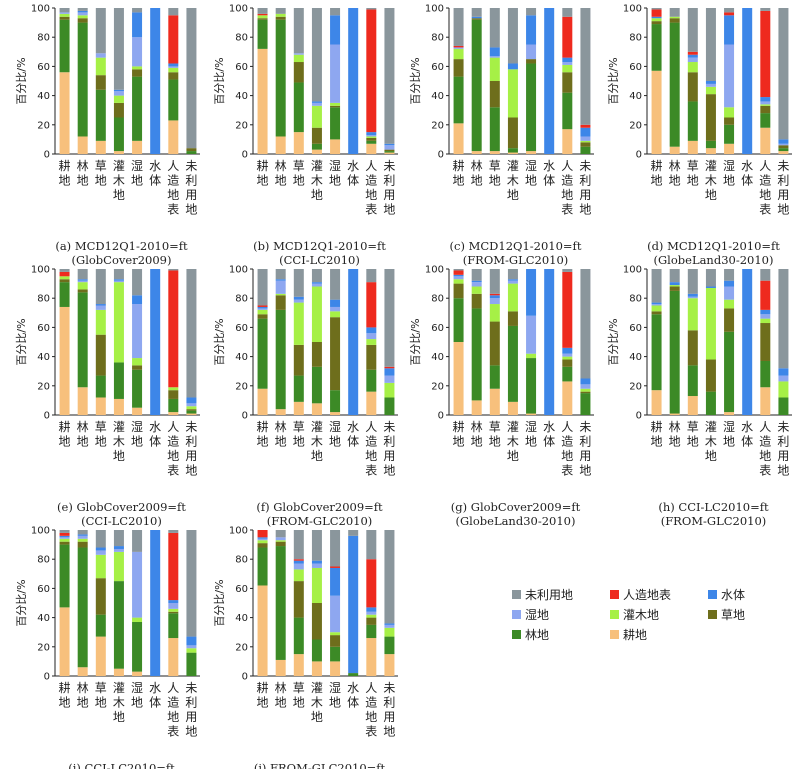 The height and width of the screenshot is (769, 800). I want to click on x-category-label: 灌木地, so click(317, 180).